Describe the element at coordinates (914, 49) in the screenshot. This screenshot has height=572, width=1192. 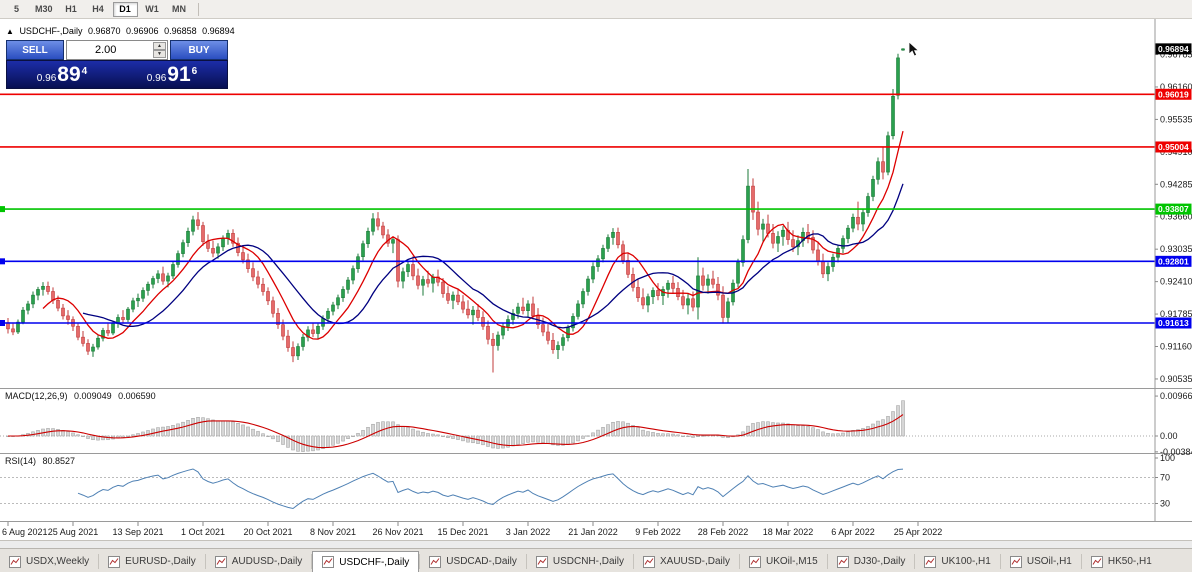
I see `mouse-cursor` at that location.